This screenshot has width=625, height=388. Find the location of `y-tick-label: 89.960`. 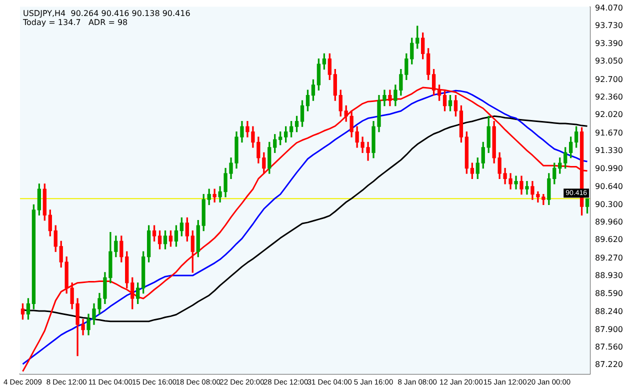

y-tick-label: 89.960 is located at coordinates (609, 222).